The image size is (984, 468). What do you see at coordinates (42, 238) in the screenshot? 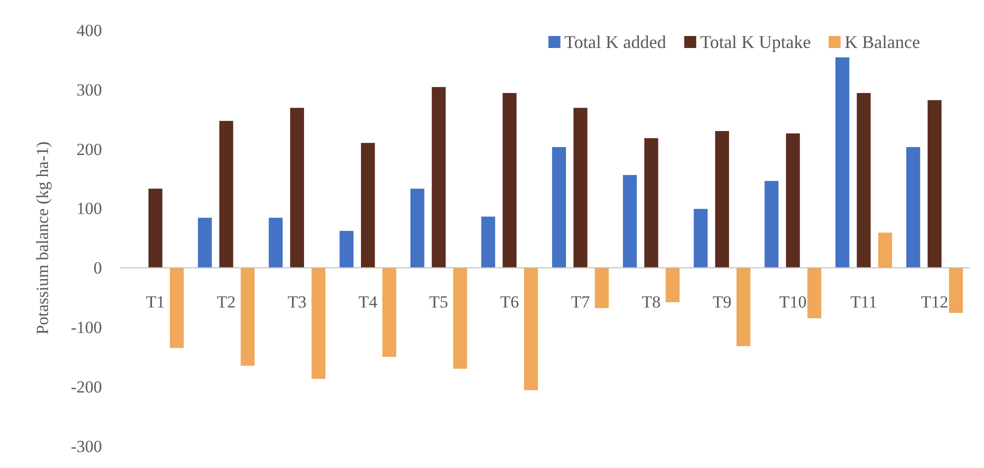
I see `y-axis-title: Potassium balance (kg ha-1)` at bounding box center [42, 238].